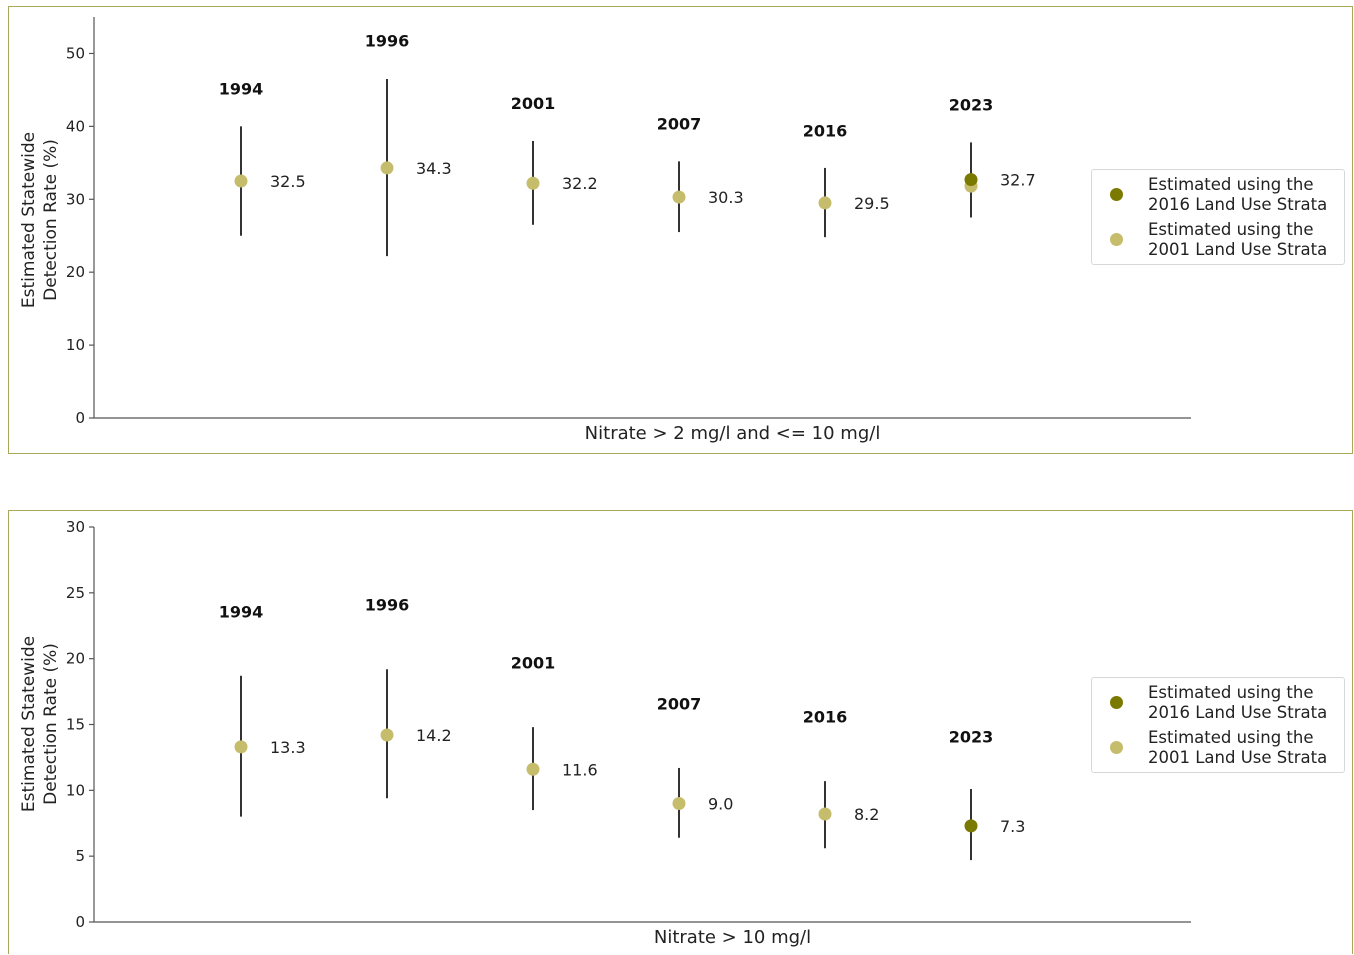 This screenshot has width=1354, height=955. What do you see at coordinates (75, 126) in the screenshot?
I see `y-tick-label: 40` at bounding box center [75, 126].